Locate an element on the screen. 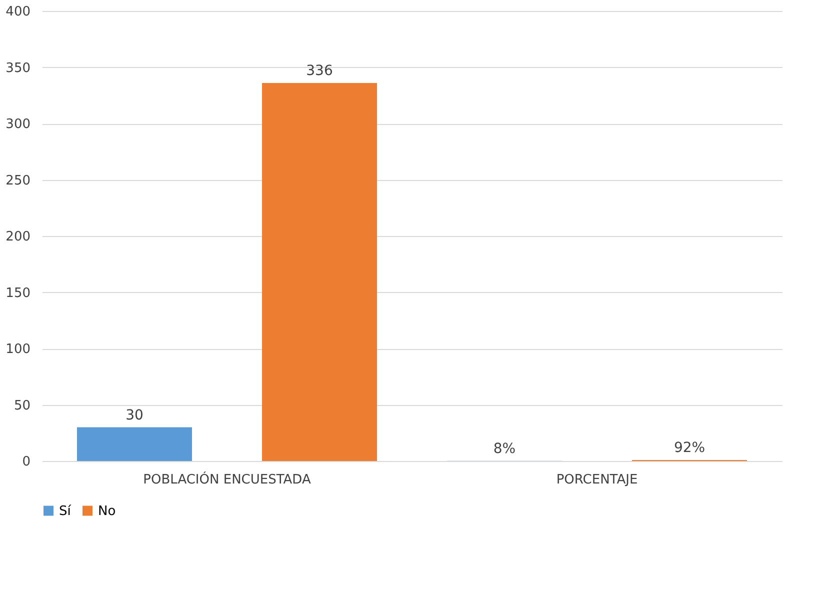 The width and height of the screenshot is (839, 607). data-label: 336 is located at coordinates (319, 71).